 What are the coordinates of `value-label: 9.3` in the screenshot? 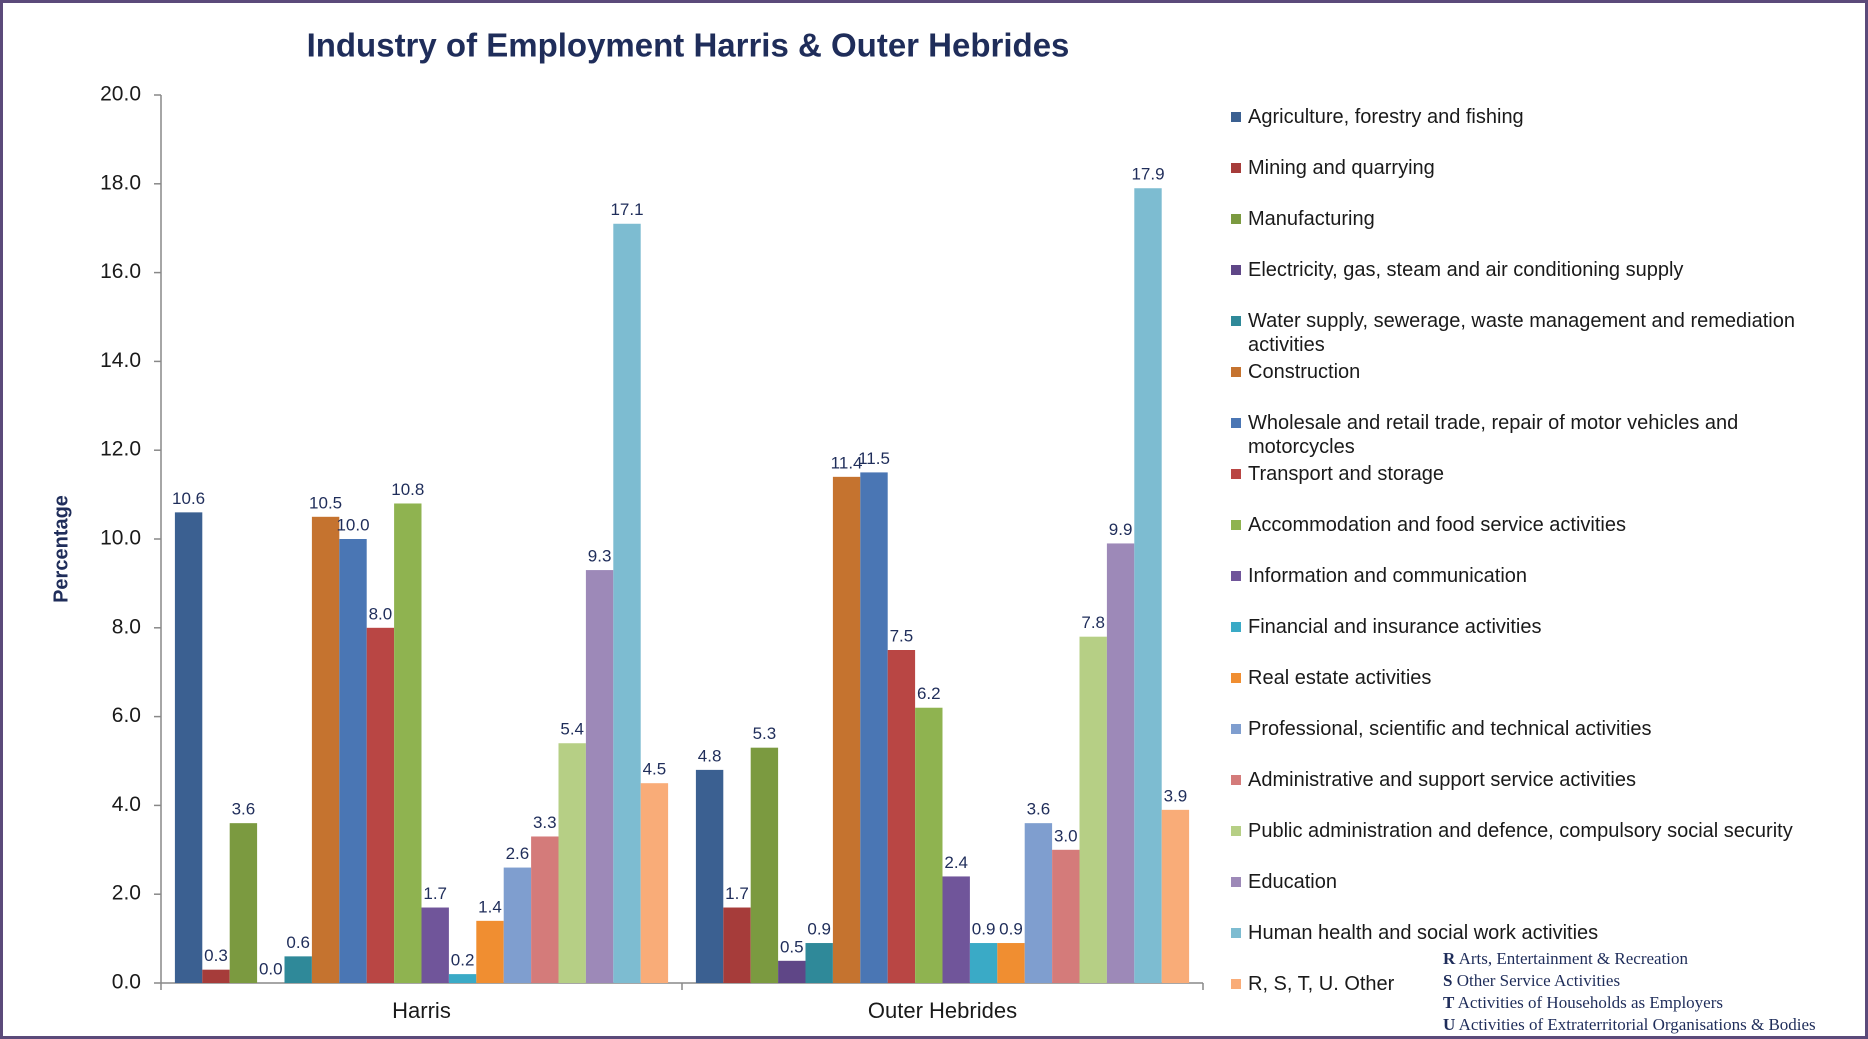 It's located at (600, 556).